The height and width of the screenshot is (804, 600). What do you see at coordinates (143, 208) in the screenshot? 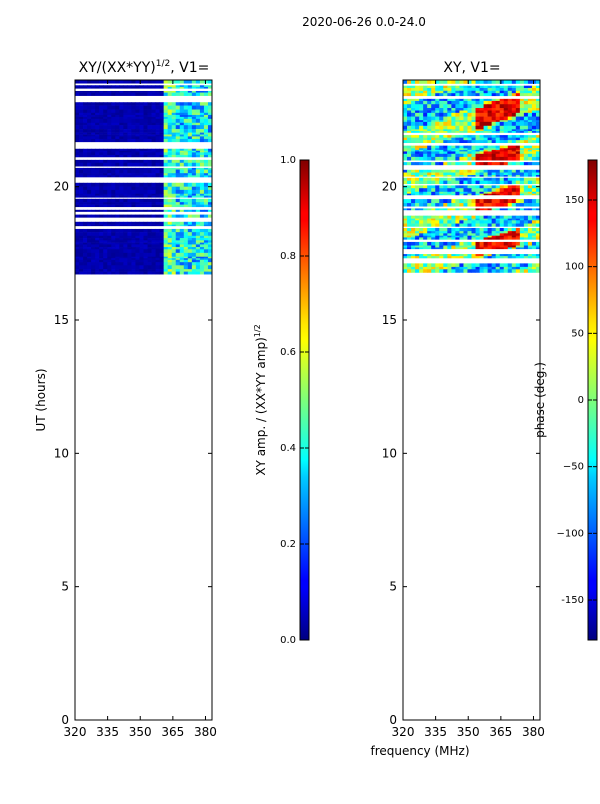
I see `heatmap-gap-row` at bounding box center [143, 208].